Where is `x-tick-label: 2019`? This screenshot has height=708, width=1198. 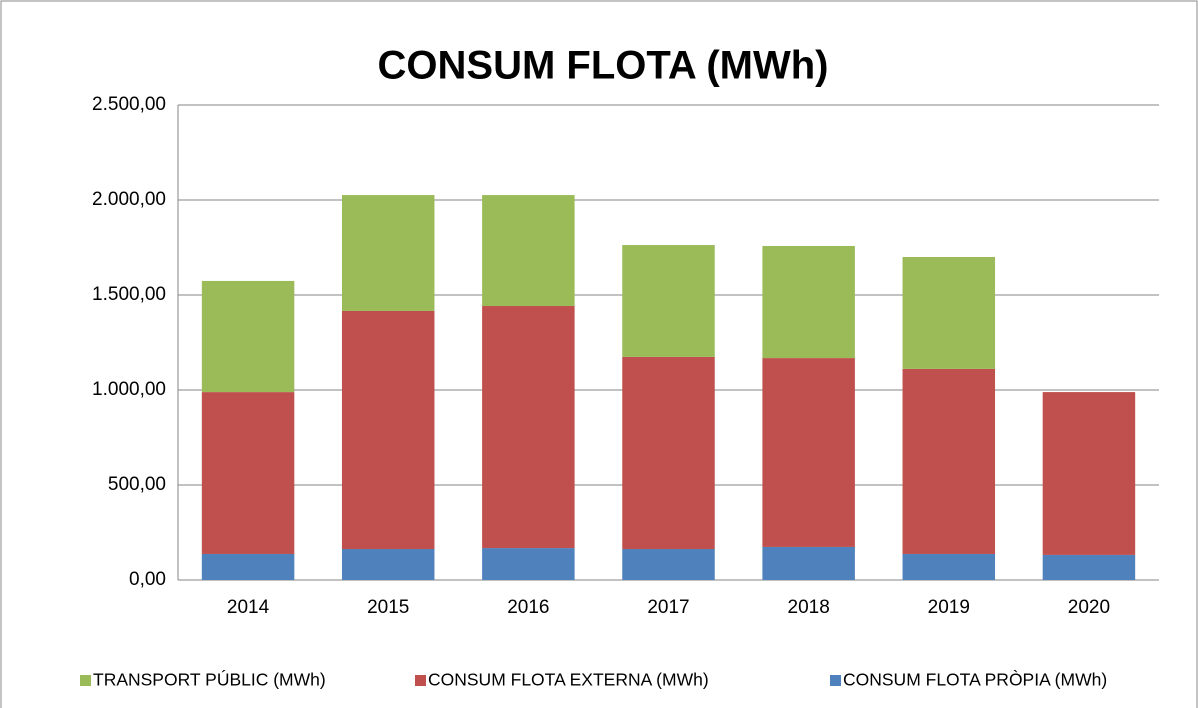
x-tick-label: 2019 is located at coordinates (949, 607).